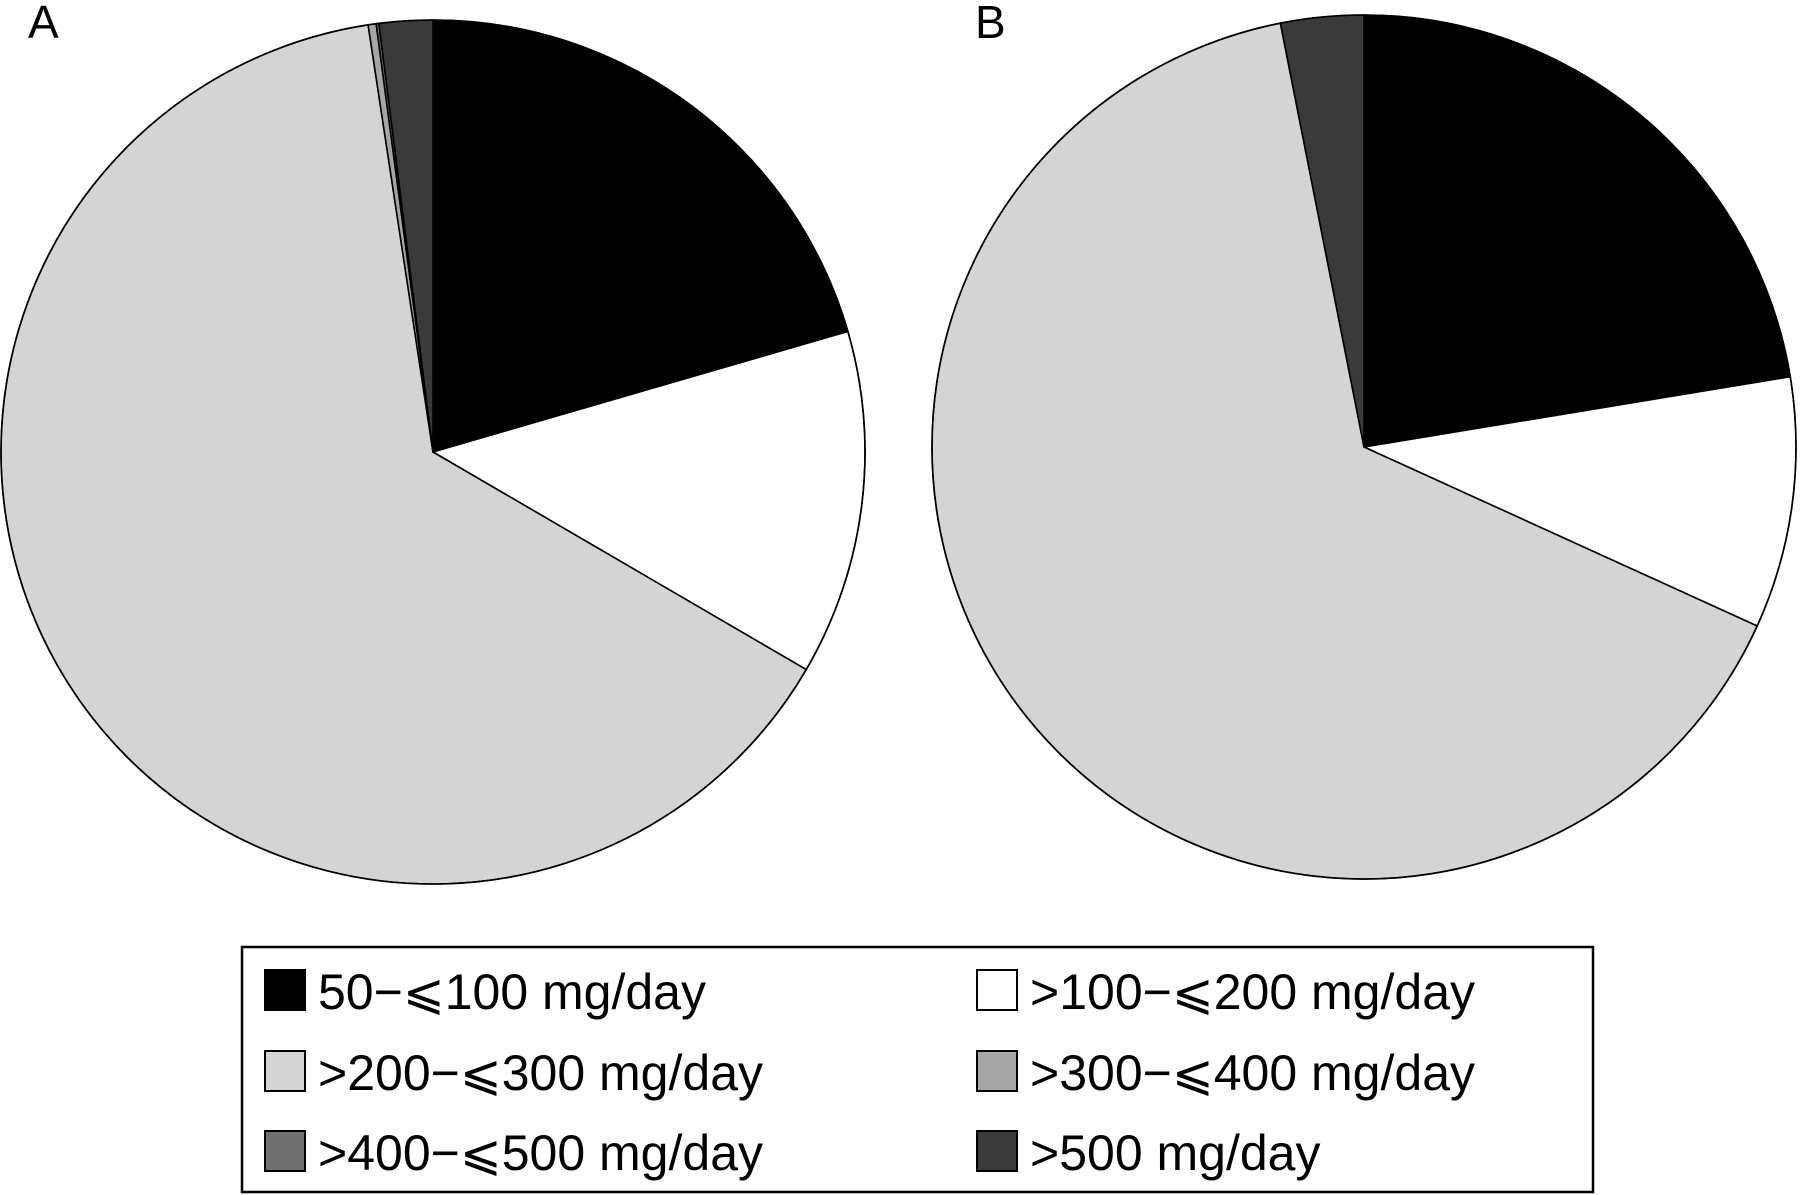 Image resolution: width=1800 pixels, height=1195 pixels. Describe the element at coordinates (512, 992) in the screenshot. I see `legend-label-50-100: 50−⩽100 mg/day` at that location.